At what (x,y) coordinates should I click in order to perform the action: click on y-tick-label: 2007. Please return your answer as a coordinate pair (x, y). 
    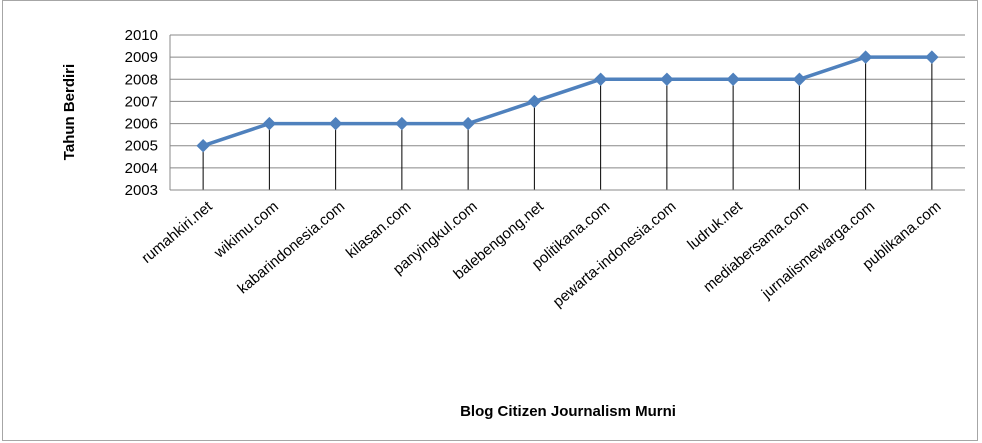
    Looking at the image, I should click on (141, 101).